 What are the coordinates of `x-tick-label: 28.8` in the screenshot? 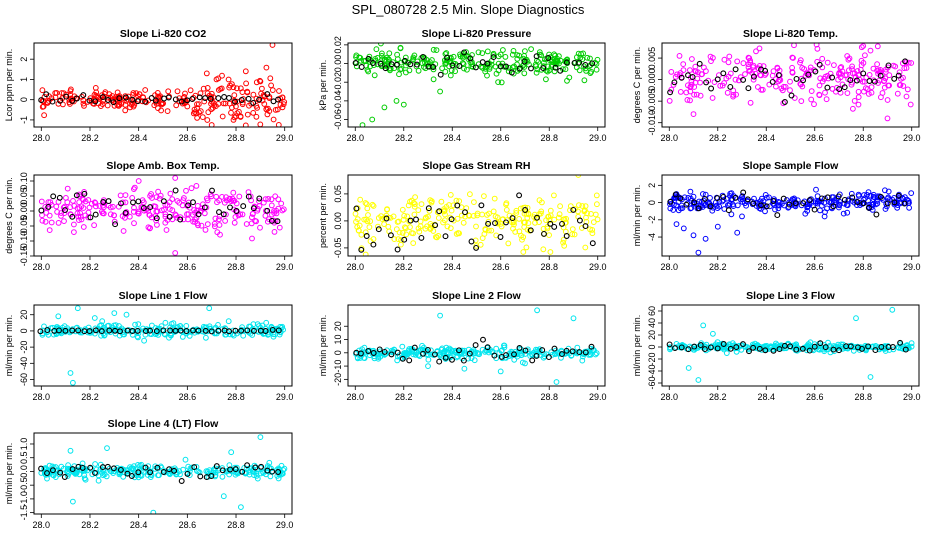 It's located at (549, 267).